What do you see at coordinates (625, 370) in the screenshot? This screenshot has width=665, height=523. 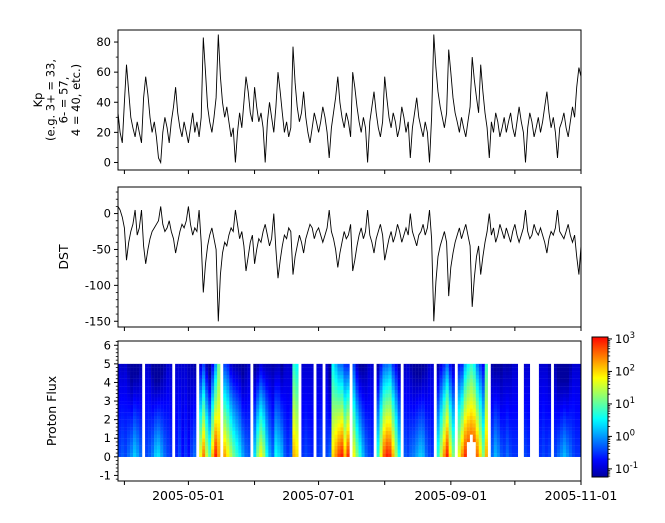 I see `colorbar-tick-label: 102` at bounding box center [625, 370].